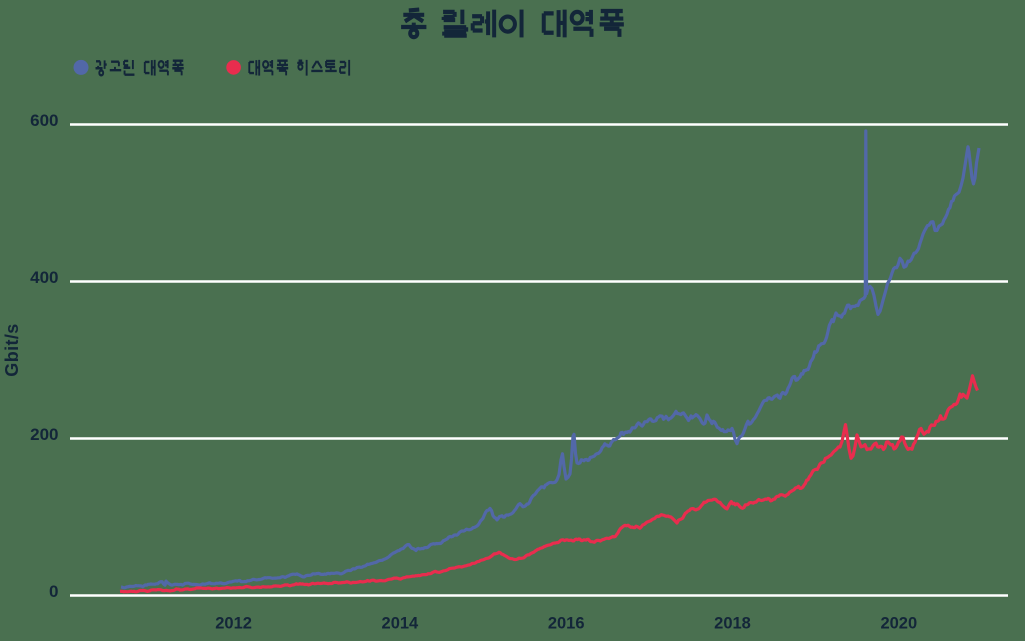  Describe the element at coordinates (12, 349) in the screenshot. I see `svg-text: Gbit/s` at that location.